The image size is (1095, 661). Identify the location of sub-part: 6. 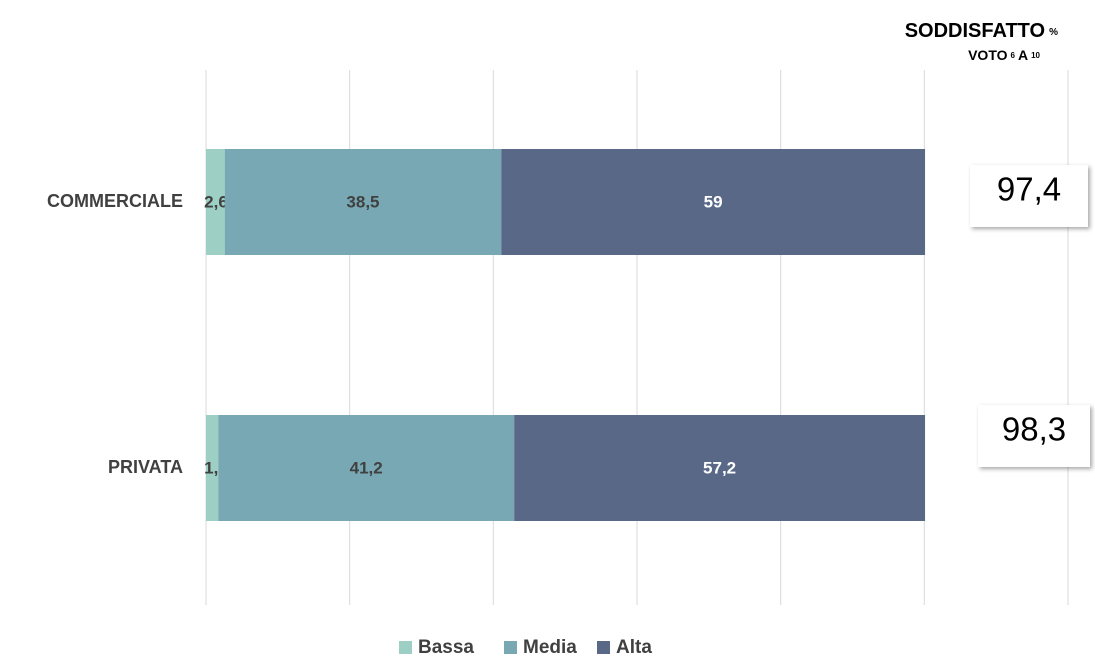
(1013, 55).